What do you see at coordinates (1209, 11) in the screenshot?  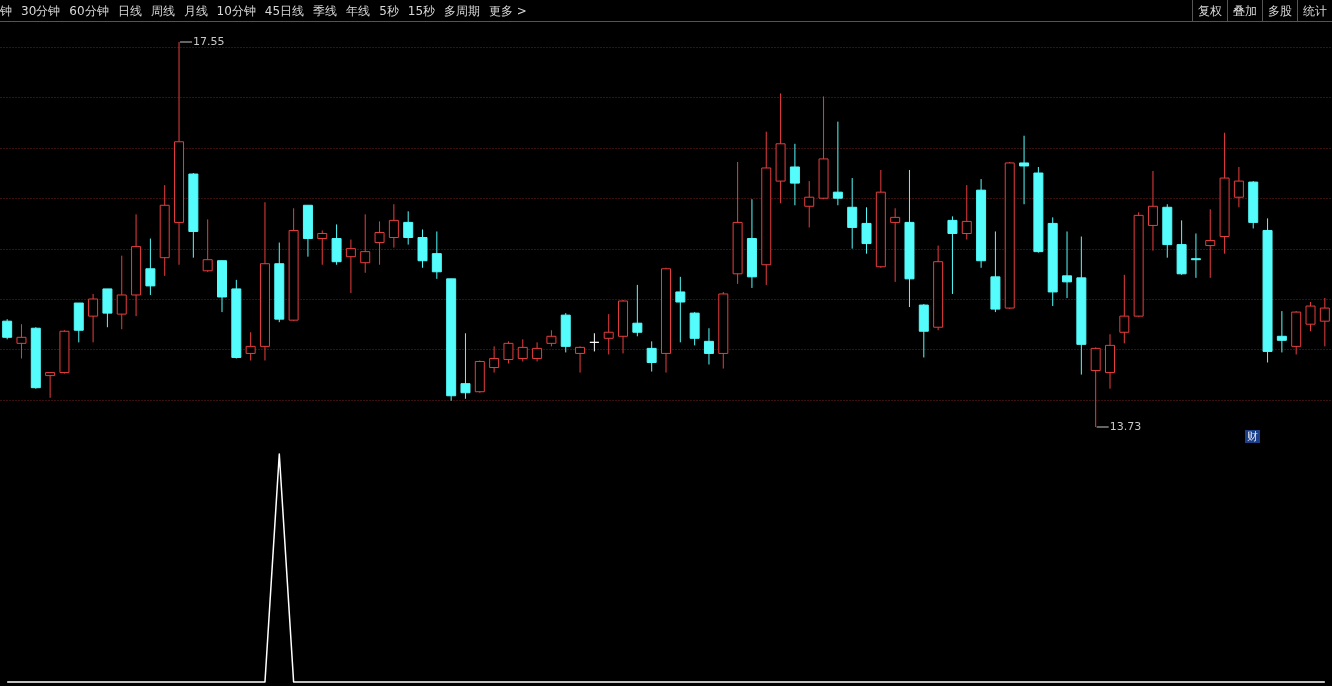 I see `text: 复权` at bounding box center [1209, 11].